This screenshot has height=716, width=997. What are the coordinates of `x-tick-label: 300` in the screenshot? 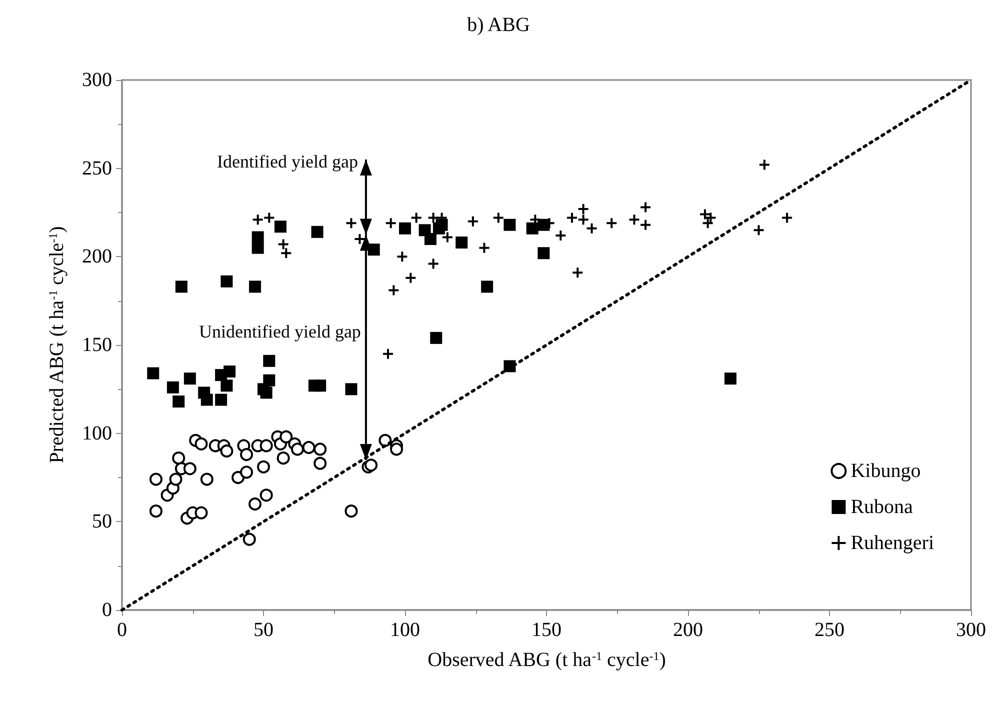 It's located at (971, 630).